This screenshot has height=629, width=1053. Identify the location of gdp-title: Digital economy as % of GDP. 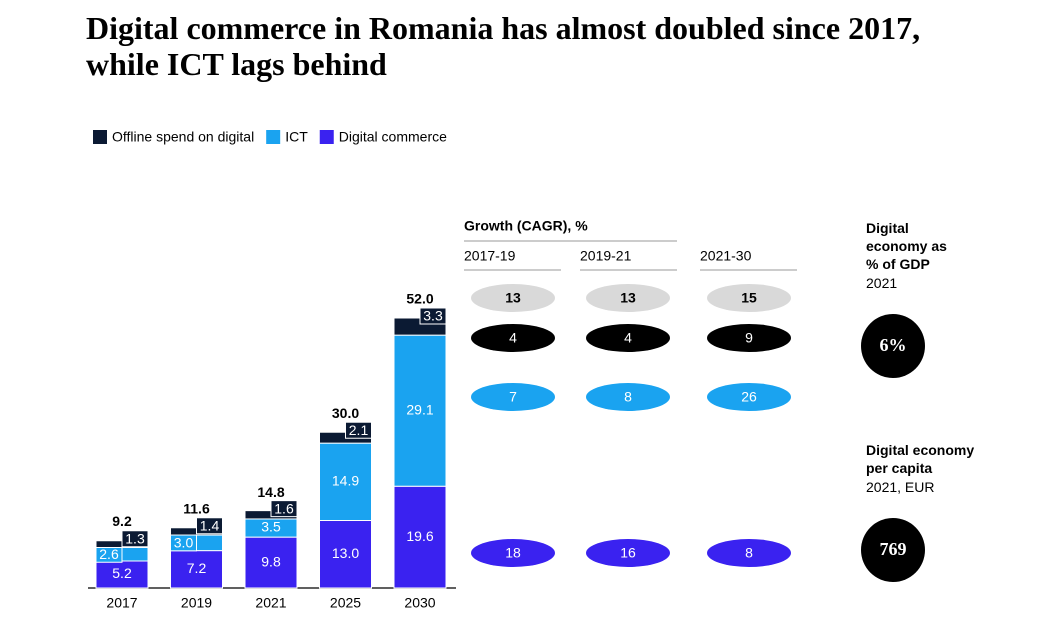
(906, 246).